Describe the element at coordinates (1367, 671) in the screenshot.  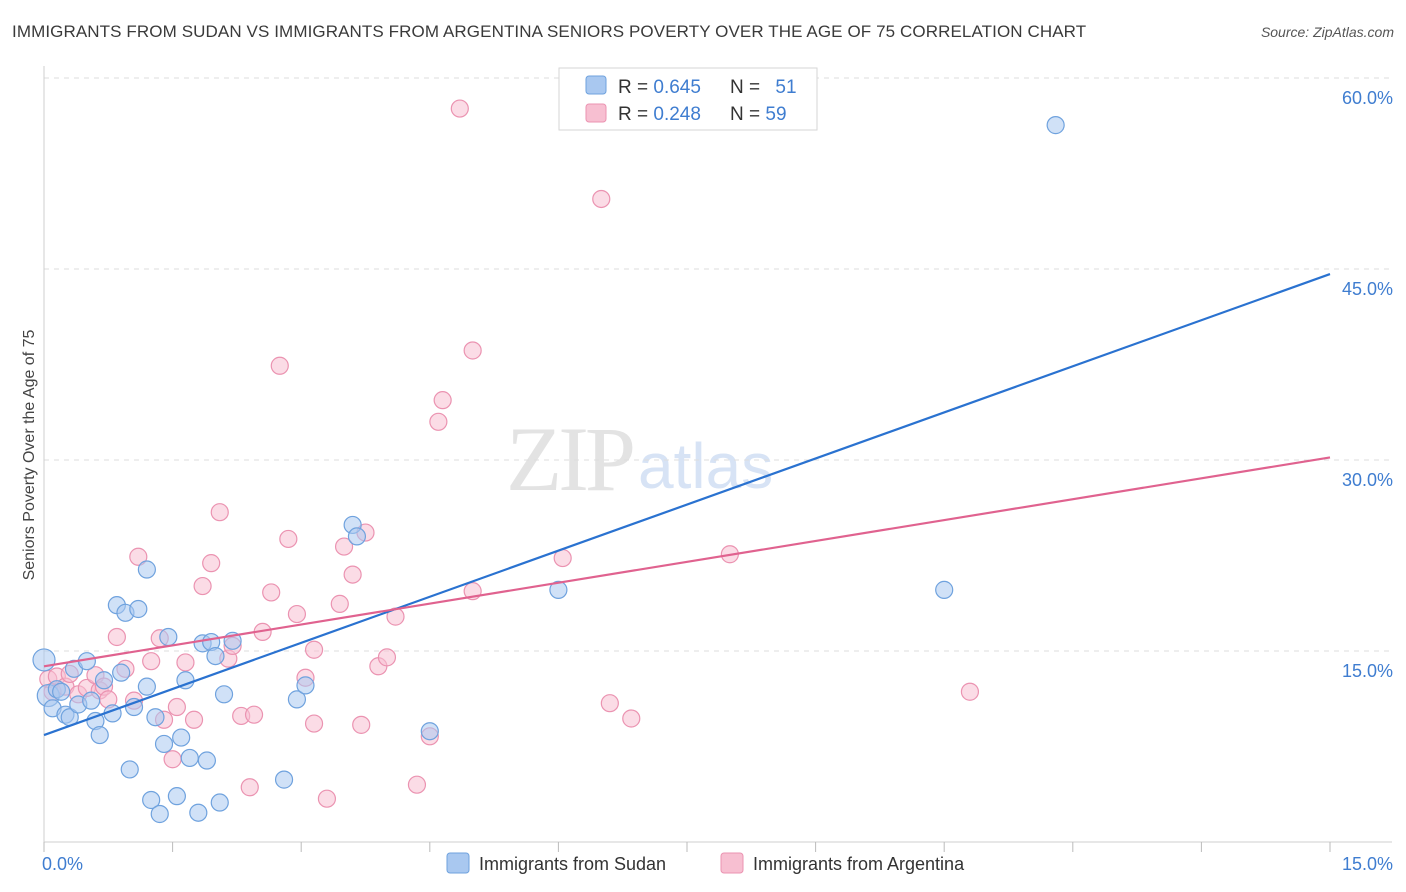
I see `y-tick-label: 15.0%` at that location.